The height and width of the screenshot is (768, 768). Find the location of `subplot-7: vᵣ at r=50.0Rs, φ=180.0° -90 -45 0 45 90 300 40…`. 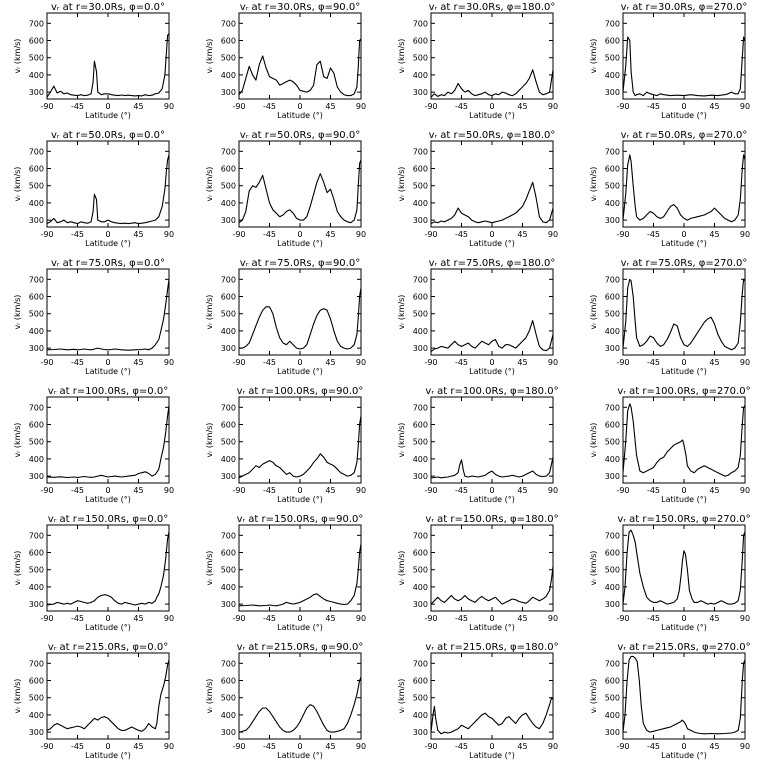

subplot-7: vᵣ at r=50.0Rs, φ=180.0° -90 -45 0 45 90 300 40… is located at coordinates (477, 189).